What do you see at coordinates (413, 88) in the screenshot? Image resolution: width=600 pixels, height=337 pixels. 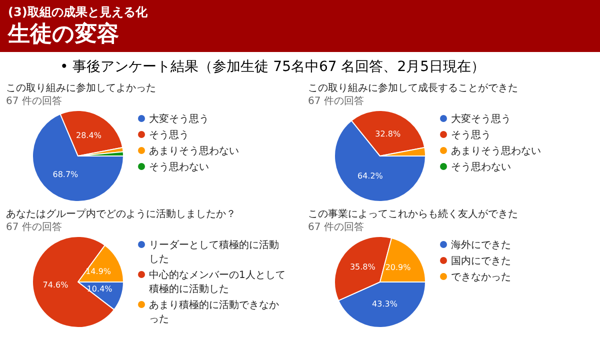 I see `chart-title: この取り組みに参加して成長することができた` at bounding box center [413, 88].